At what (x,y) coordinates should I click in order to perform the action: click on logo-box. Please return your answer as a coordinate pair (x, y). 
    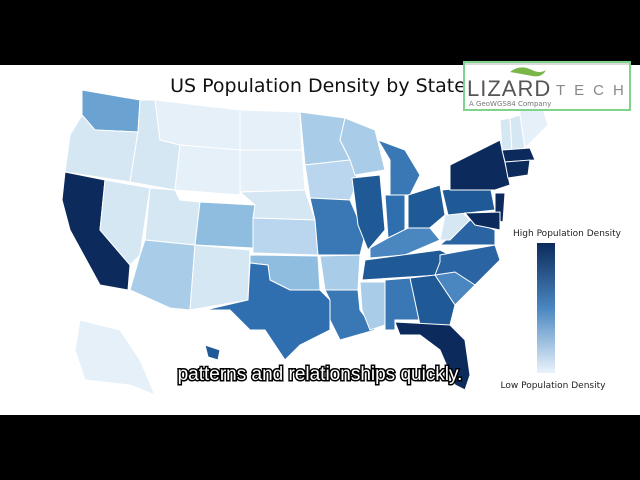
    Looking at the image, I should click on (547, 86).